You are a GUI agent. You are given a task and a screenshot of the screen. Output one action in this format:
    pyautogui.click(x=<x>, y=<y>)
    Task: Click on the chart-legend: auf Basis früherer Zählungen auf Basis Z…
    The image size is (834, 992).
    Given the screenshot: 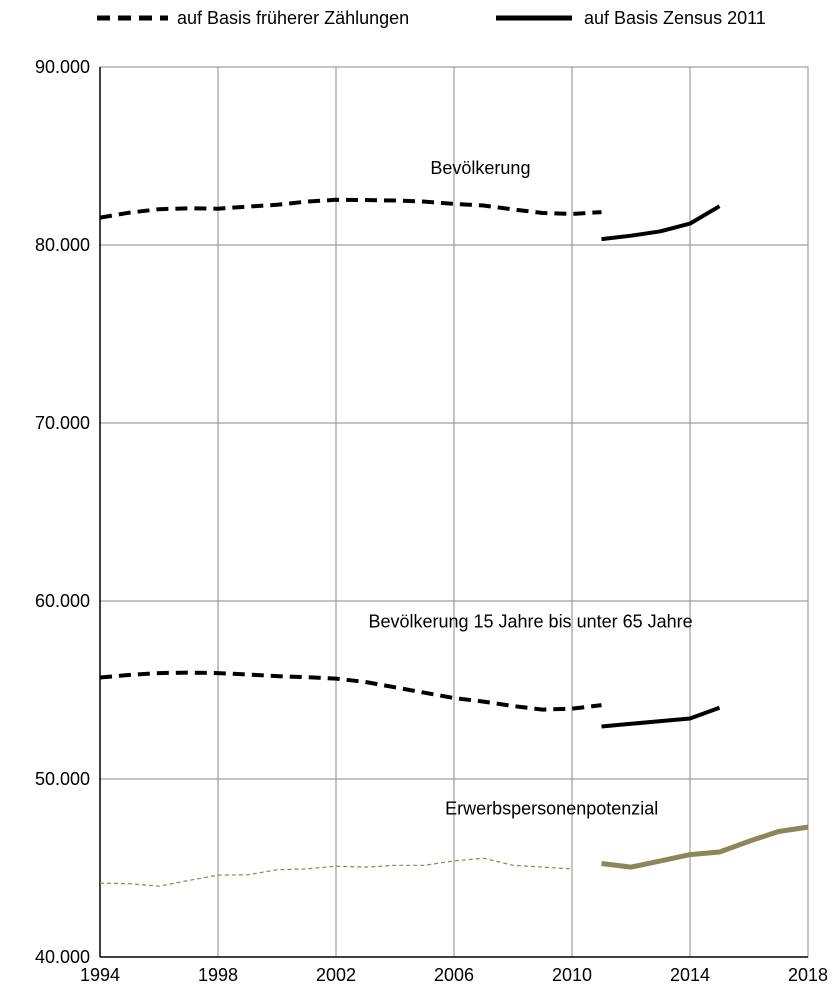 What is the action you would take?
    pyautogui.click(x=431, y=18)
    